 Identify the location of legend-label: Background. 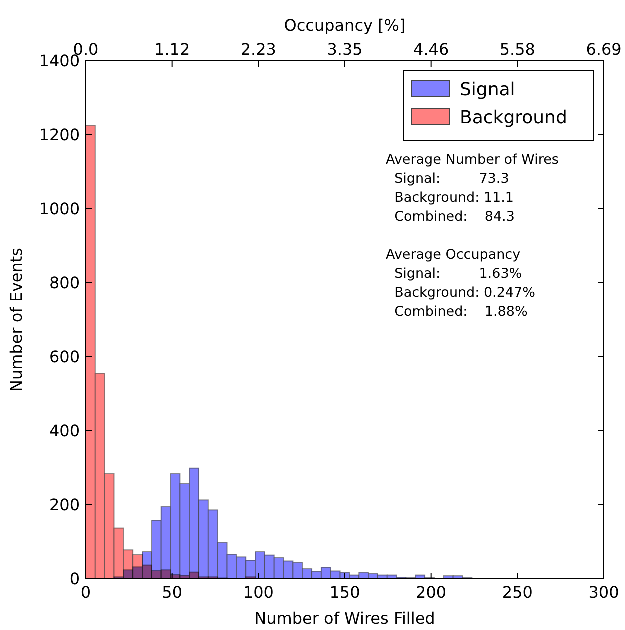
(514, 117).